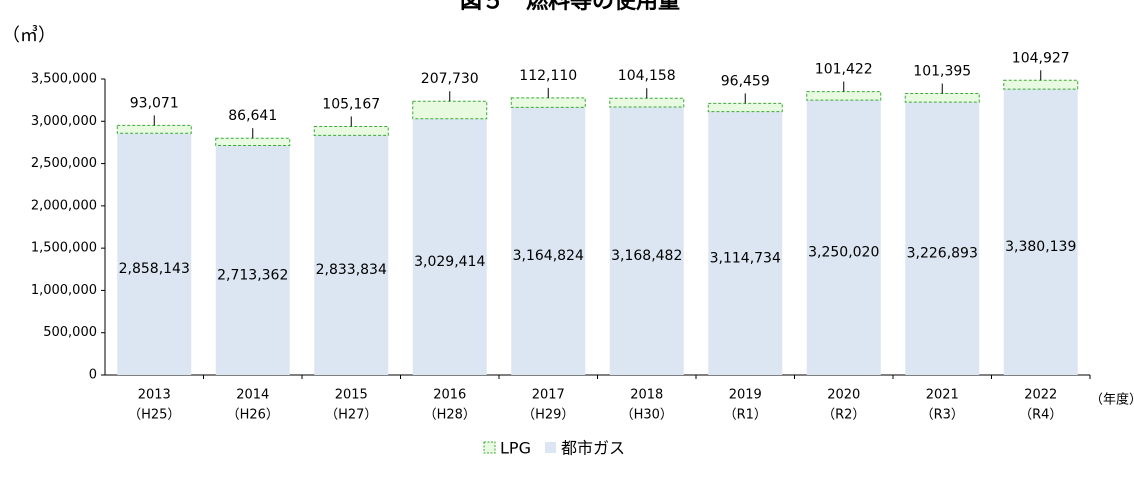  I want to click on y-tick-label: 1,500,000, so click(64, 248).